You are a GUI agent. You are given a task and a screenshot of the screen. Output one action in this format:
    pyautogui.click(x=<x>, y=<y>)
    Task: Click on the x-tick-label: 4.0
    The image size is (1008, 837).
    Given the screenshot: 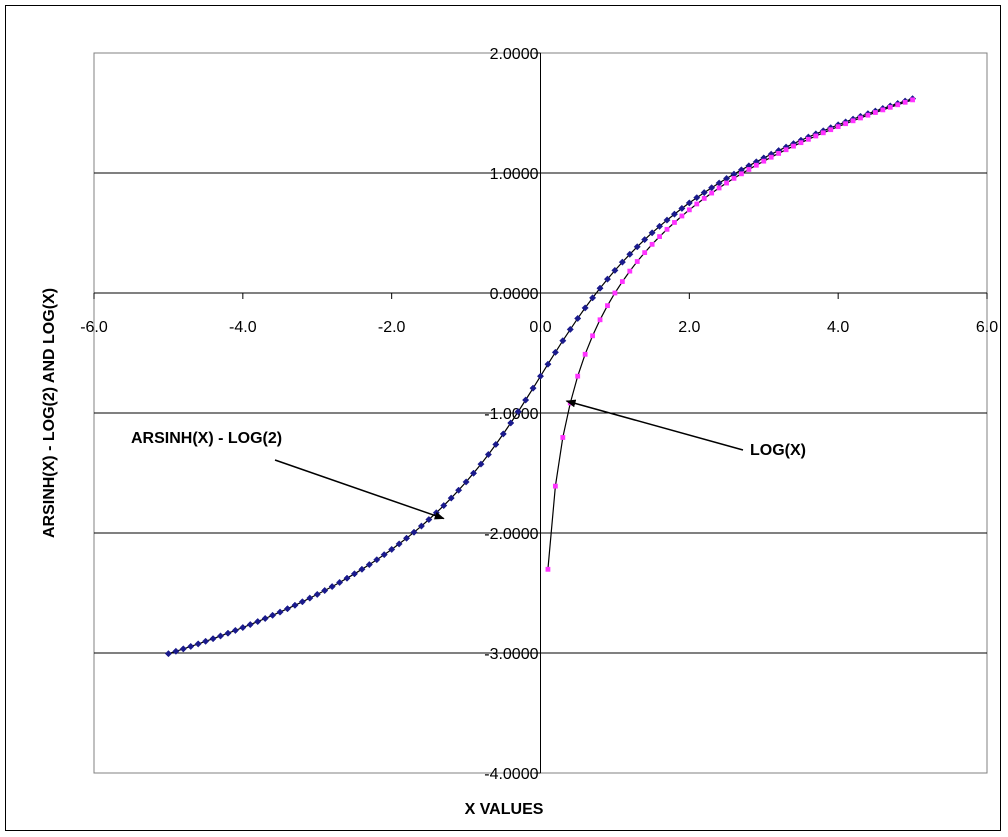 What is the action you would take?
    pyautogui.click(x=838, y=327)
    